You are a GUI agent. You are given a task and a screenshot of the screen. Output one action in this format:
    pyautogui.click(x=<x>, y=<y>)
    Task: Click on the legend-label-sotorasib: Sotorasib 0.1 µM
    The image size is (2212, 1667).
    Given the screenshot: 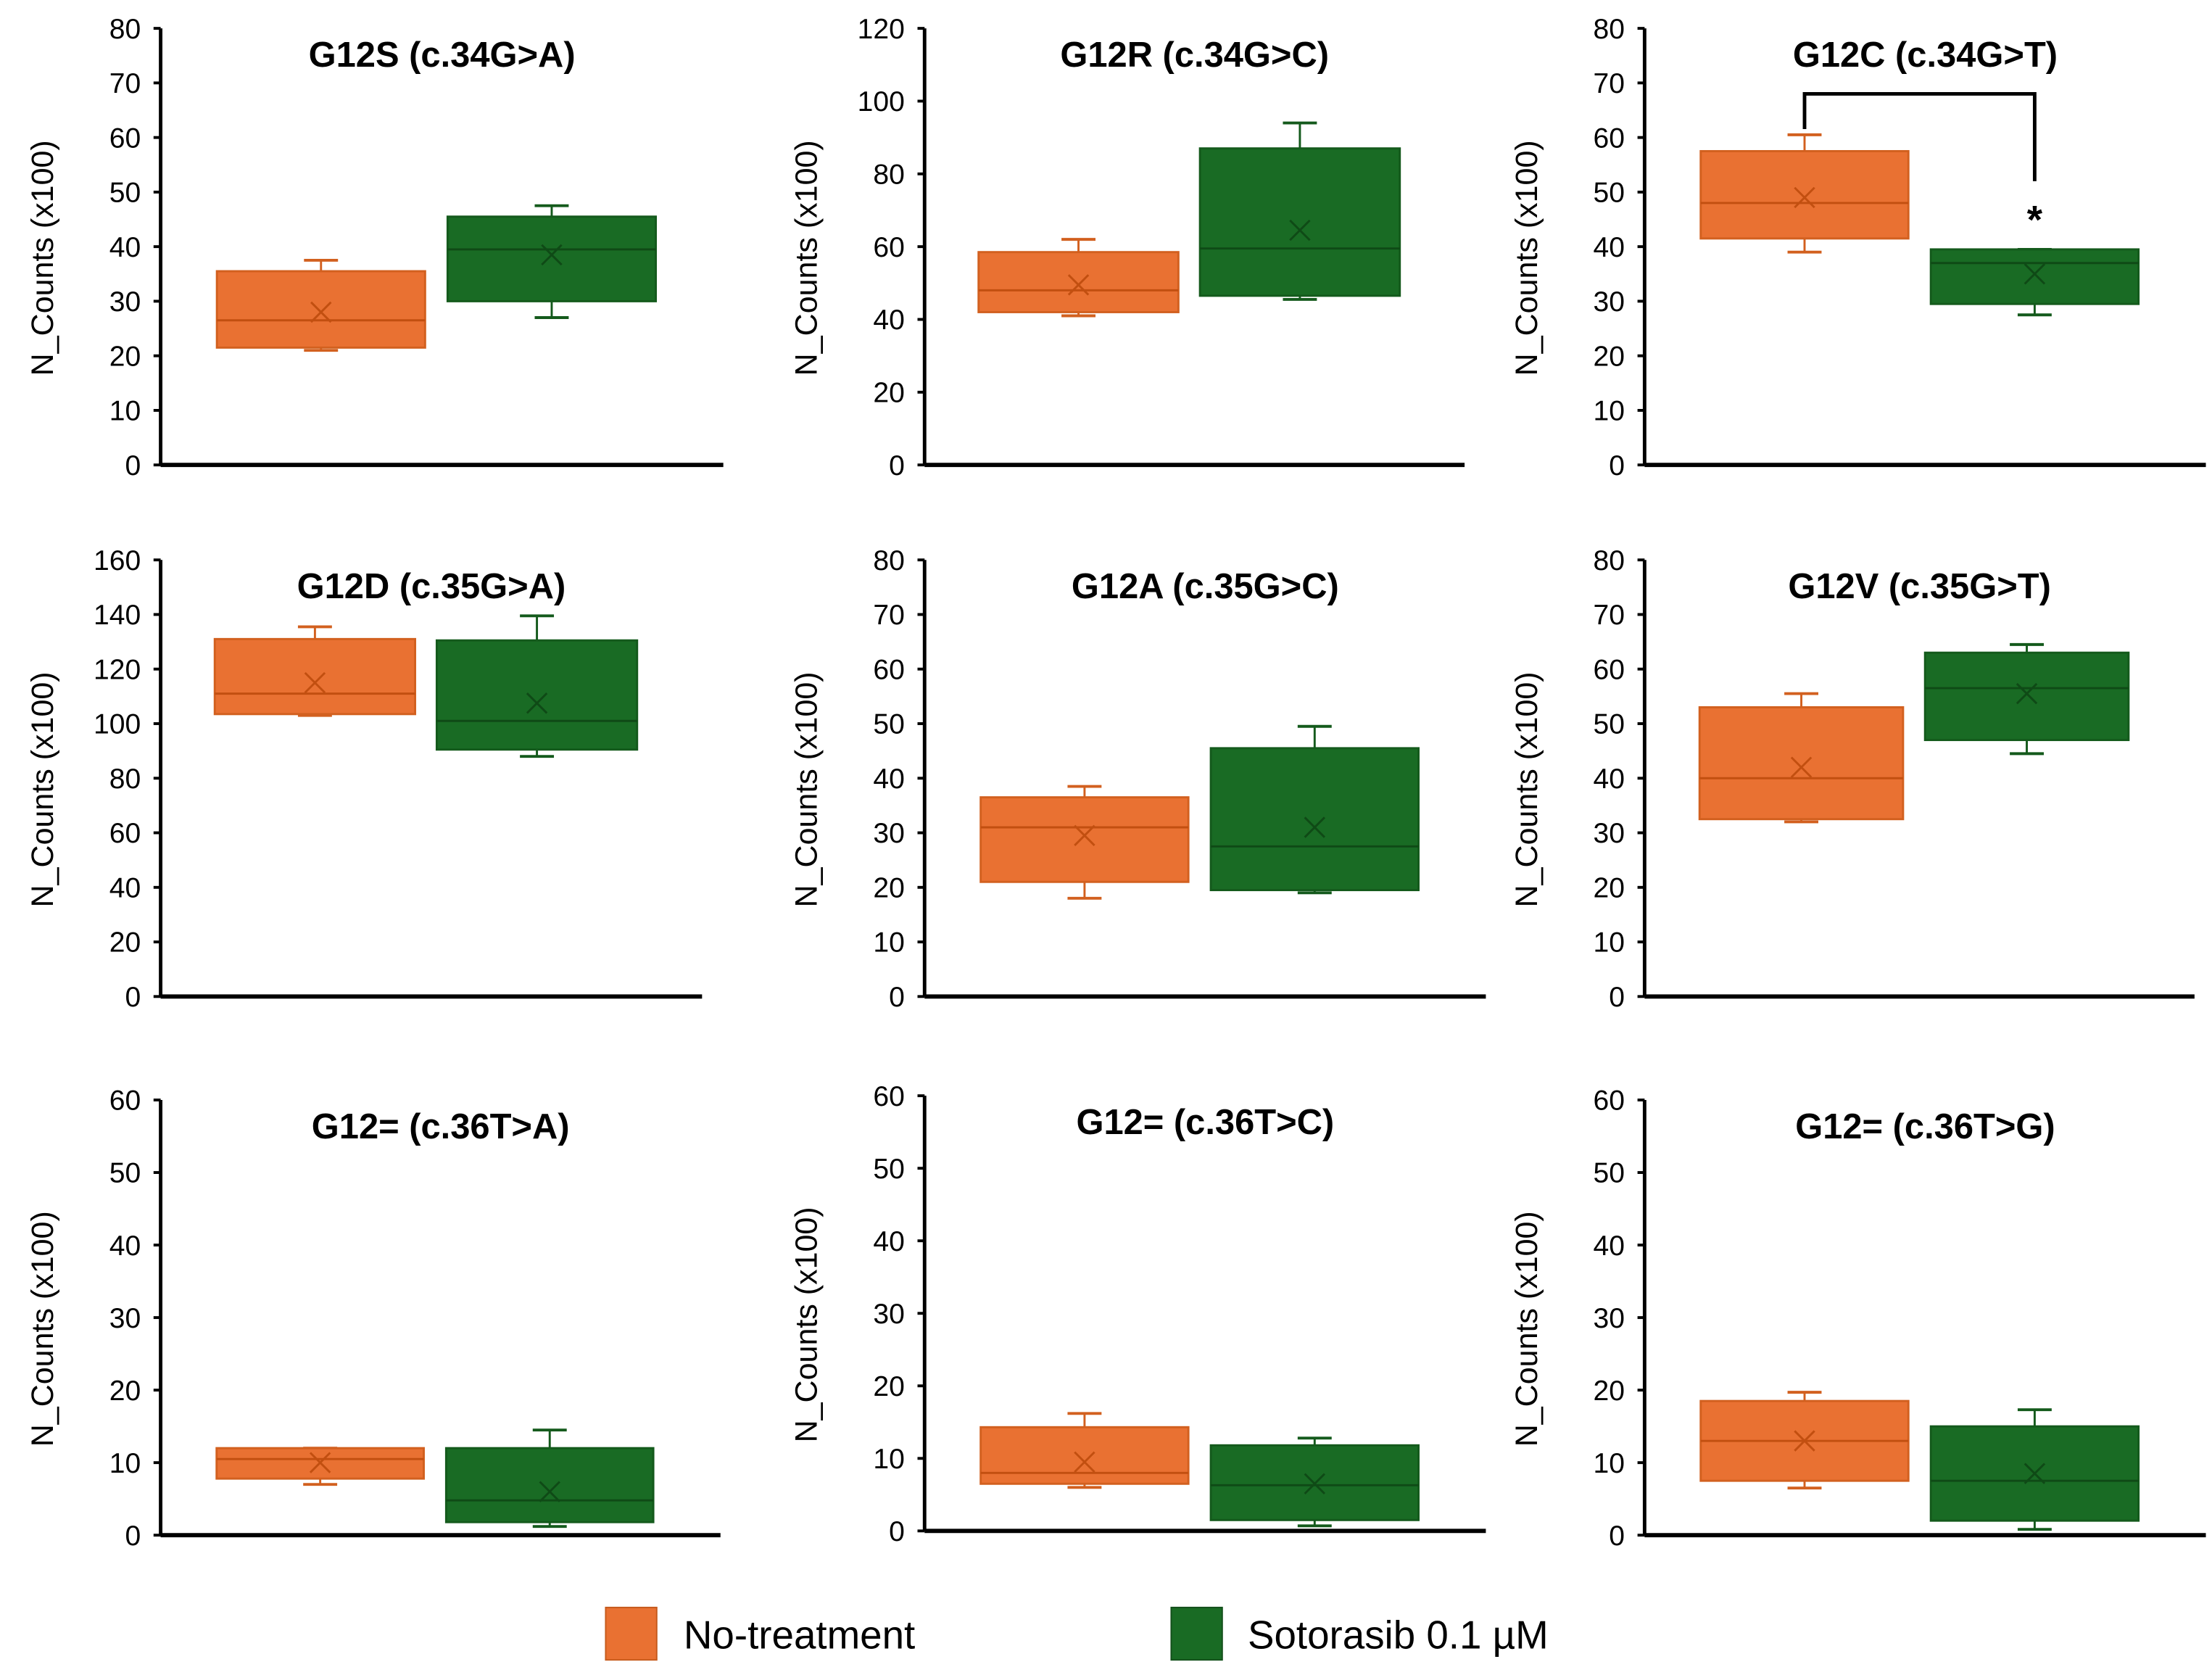 What is the action you would take?
    pyautogui.click(x=1398, y=1635)
    